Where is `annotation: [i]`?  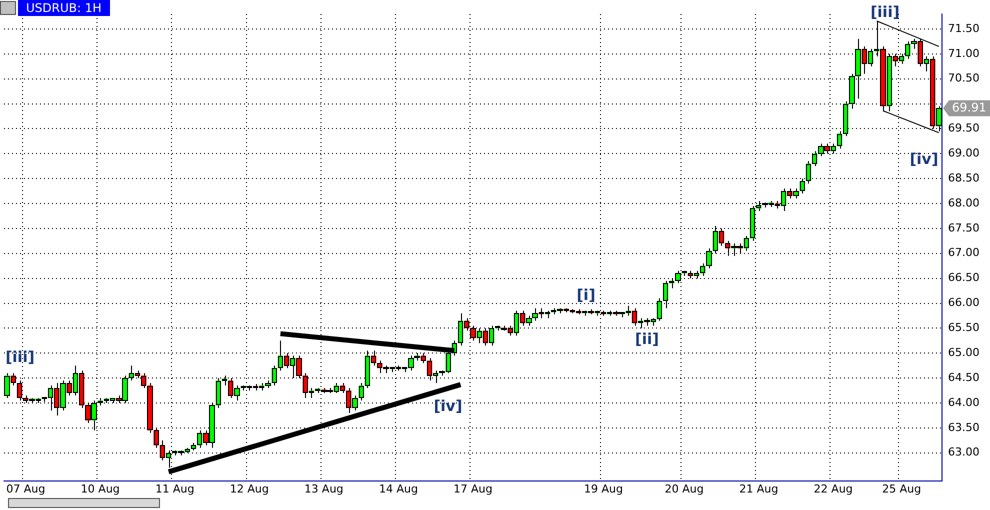
annotation: [i] is located at coordinates (586, 295).